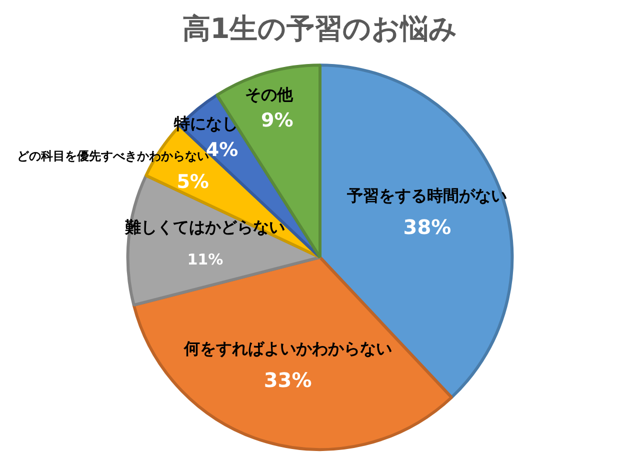  Describe the element at coordinates (205, 227) in the screenshot. I see `slice-label: 難しくてはかどらない` at that location.